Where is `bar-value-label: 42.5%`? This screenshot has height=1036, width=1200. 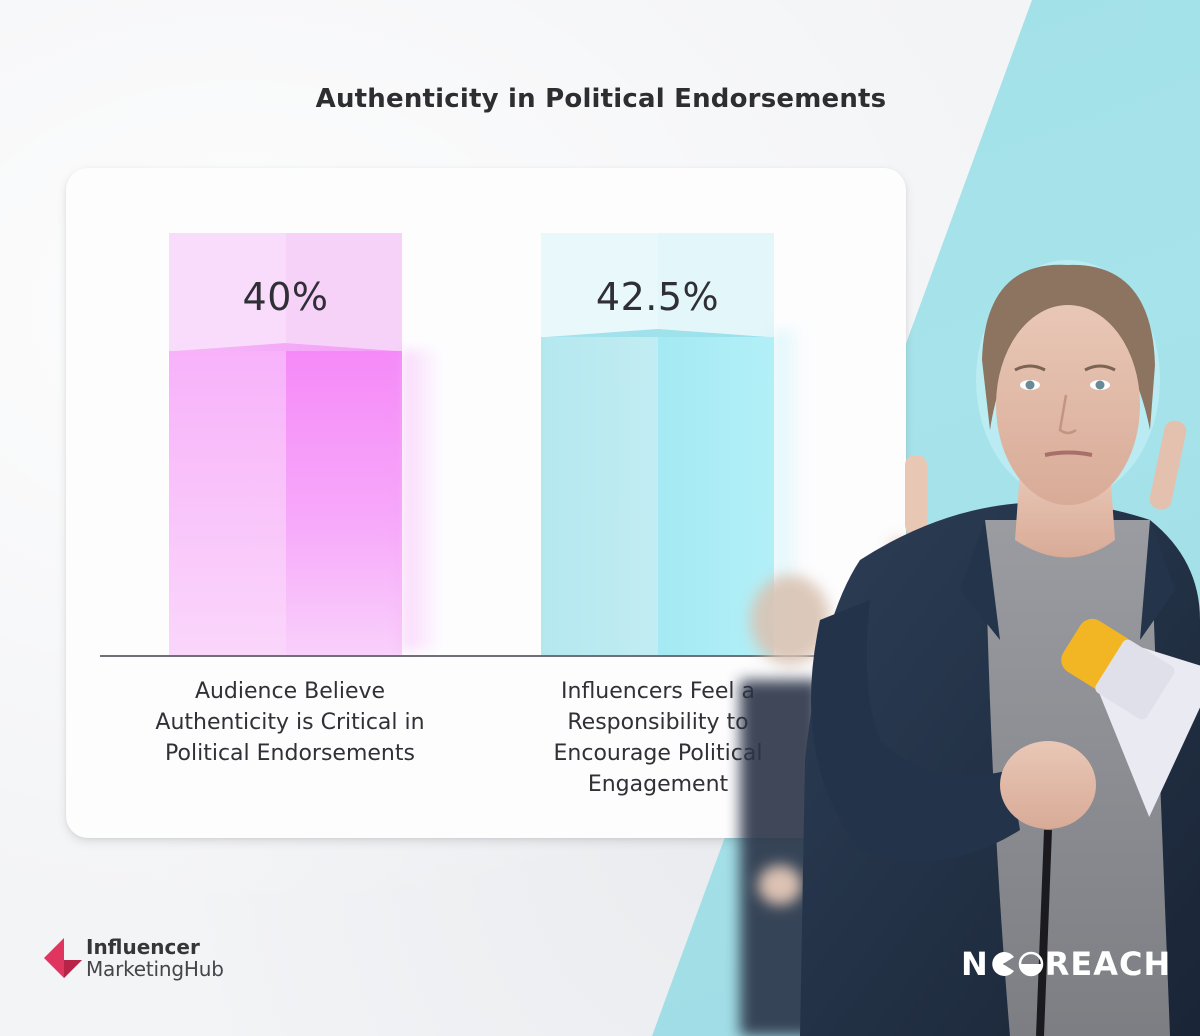 bar-value-label: 42.5% is located at coordinates (657, 297).